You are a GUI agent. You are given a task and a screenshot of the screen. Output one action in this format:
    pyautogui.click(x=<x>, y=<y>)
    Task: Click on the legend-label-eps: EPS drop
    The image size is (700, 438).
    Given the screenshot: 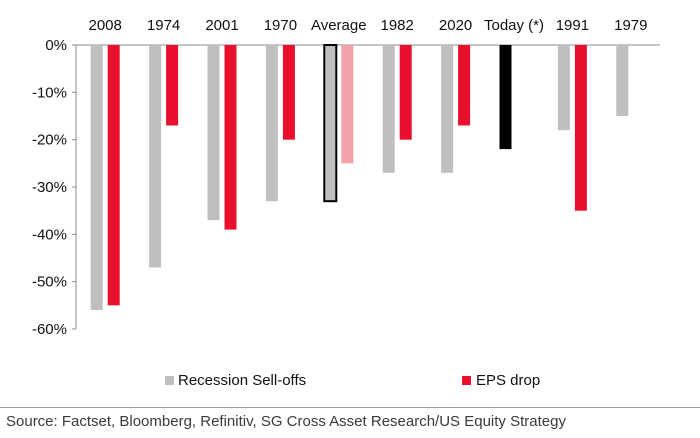 What is the action you would take?
    pyautogui.click(x=508, y=380)
    